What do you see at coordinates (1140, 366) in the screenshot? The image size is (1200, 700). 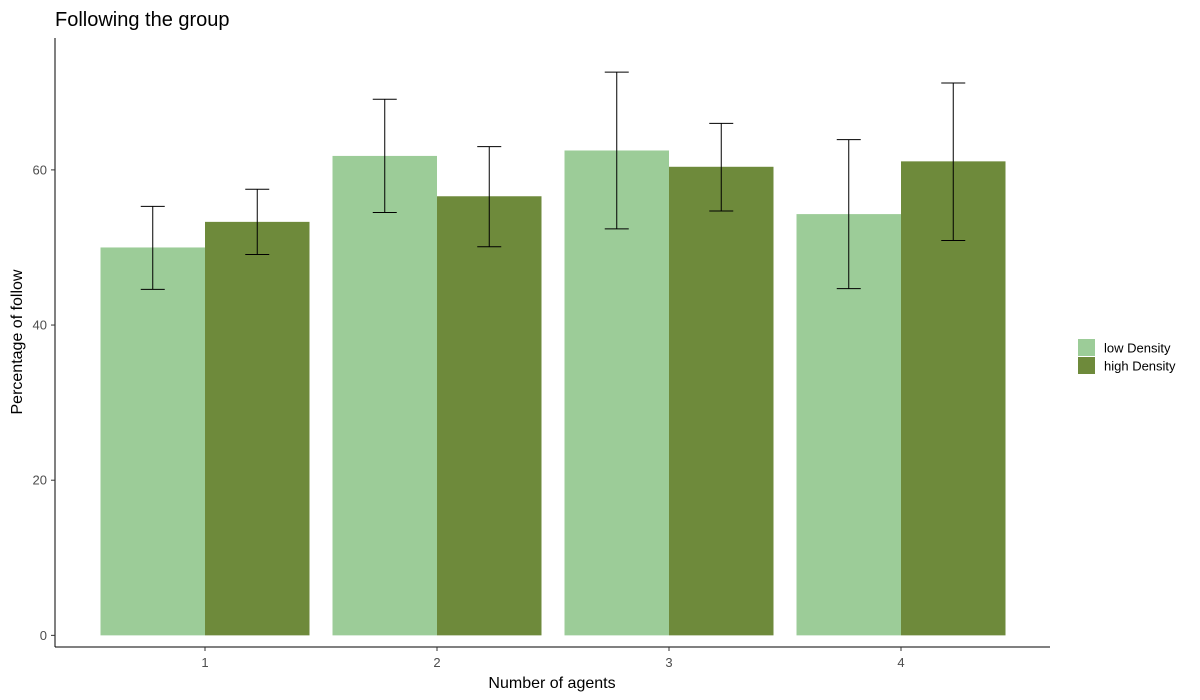 I see `legend-label: high Density` at bounding box center [1140, 366].